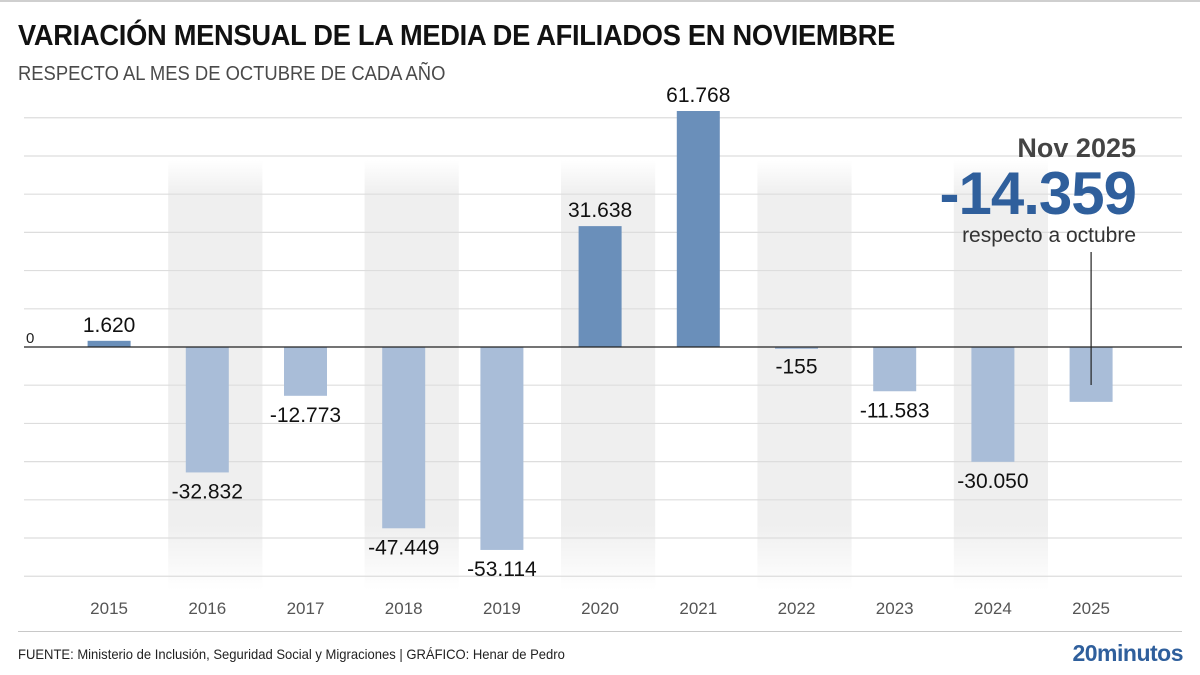 This screenshot has width=1200, height=675. What do you see at coordinates (30, 338) in the screenshot?
I see `zero-axis-label: 0` at bounding box center [30, 338].